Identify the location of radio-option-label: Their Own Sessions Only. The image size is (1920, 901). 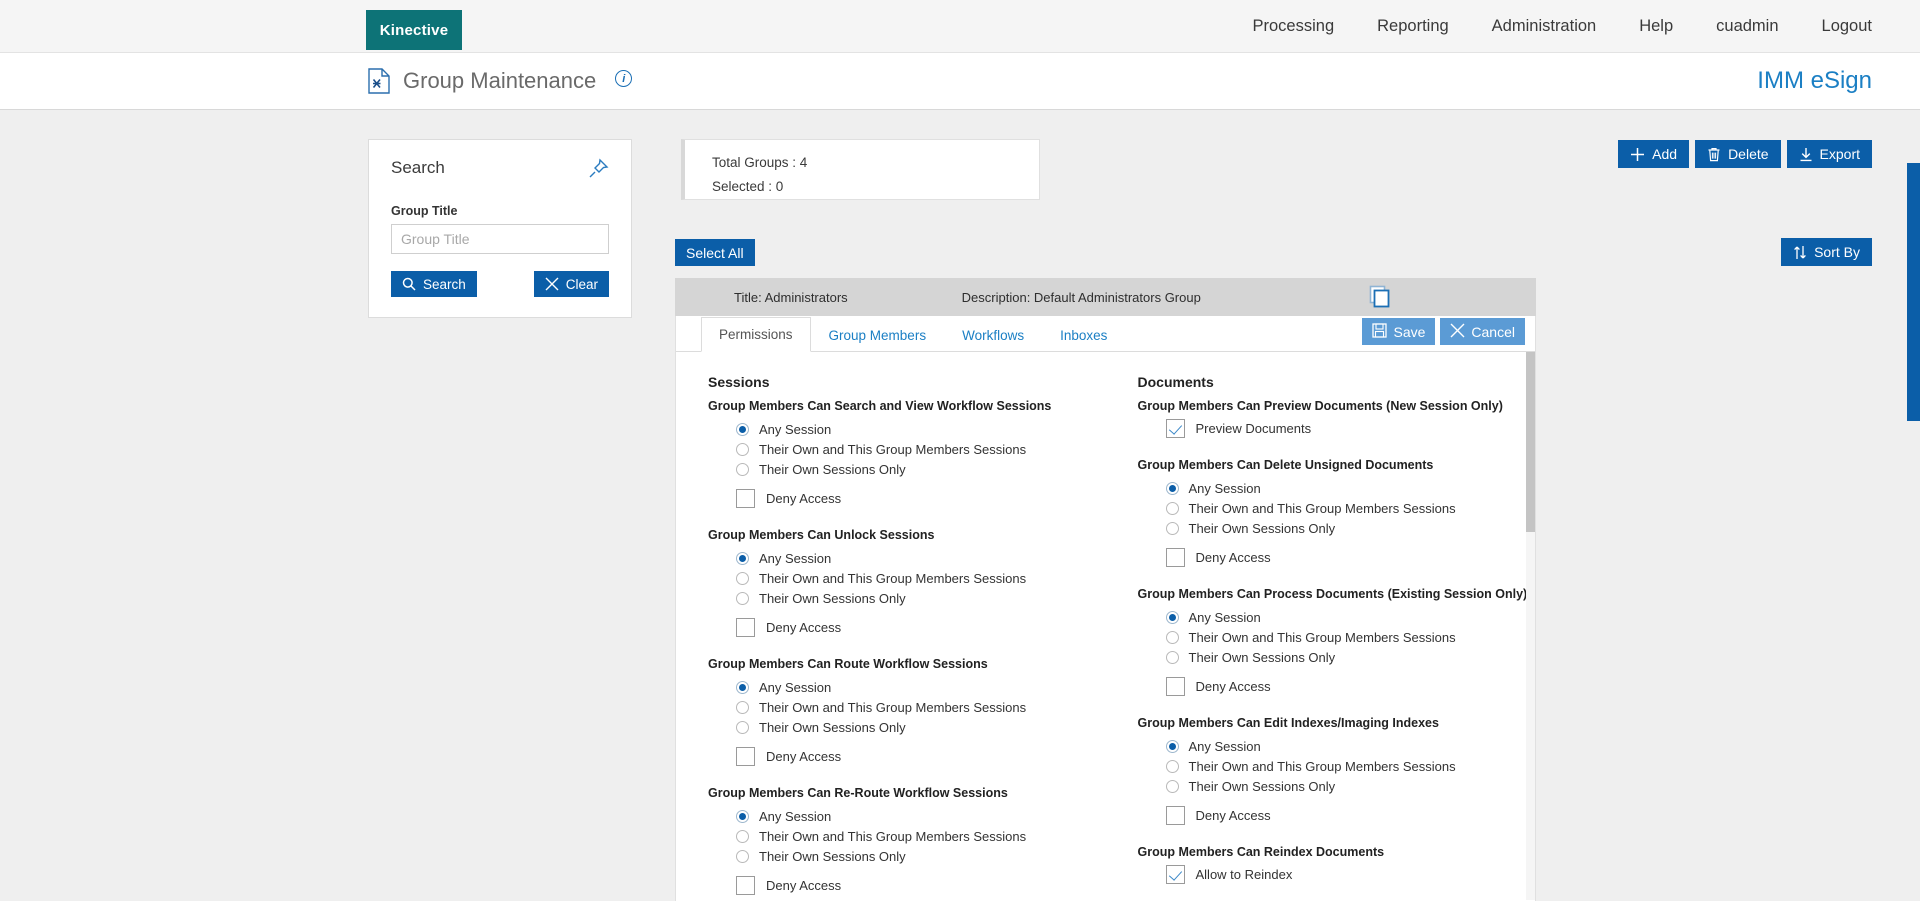
(1262, 528).